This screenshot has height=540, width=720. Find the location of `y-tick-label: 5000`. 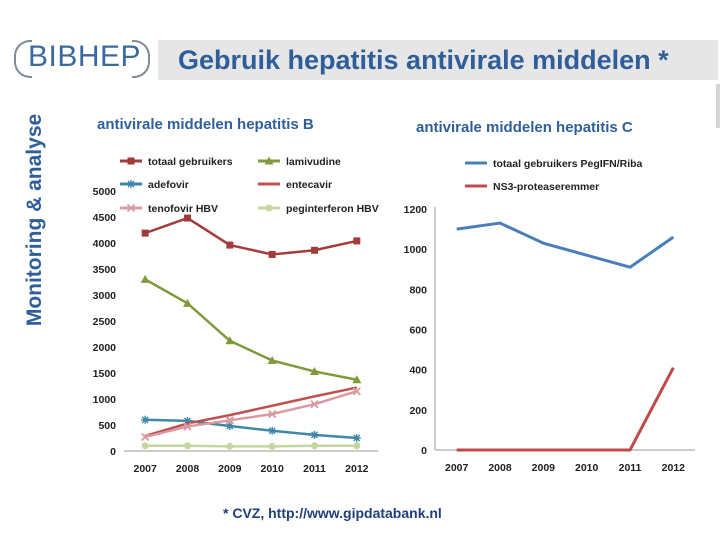

y-tick-label: 5000 is located at coordinates (105, 192).